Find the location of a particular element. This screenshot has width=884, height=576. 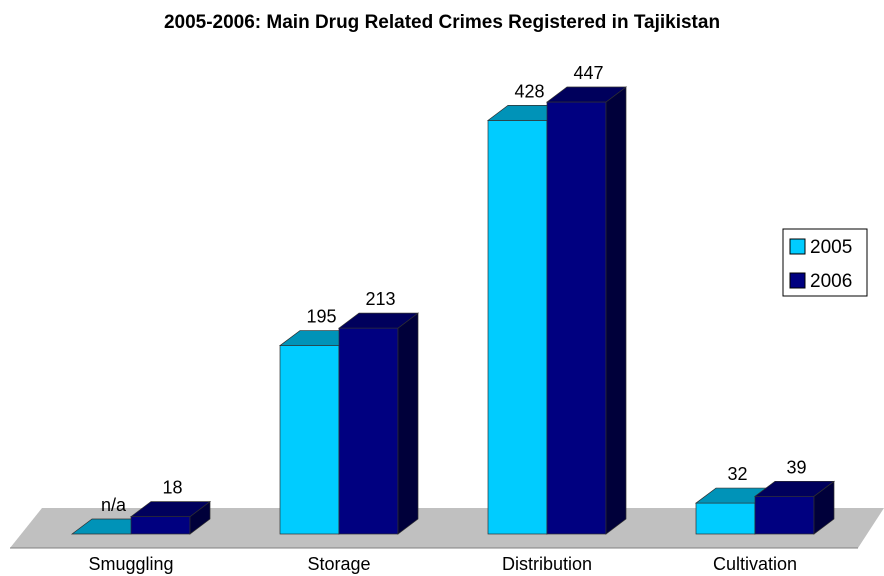

data-label-distribution-2005: 428 is located at coordinates (529, 91).